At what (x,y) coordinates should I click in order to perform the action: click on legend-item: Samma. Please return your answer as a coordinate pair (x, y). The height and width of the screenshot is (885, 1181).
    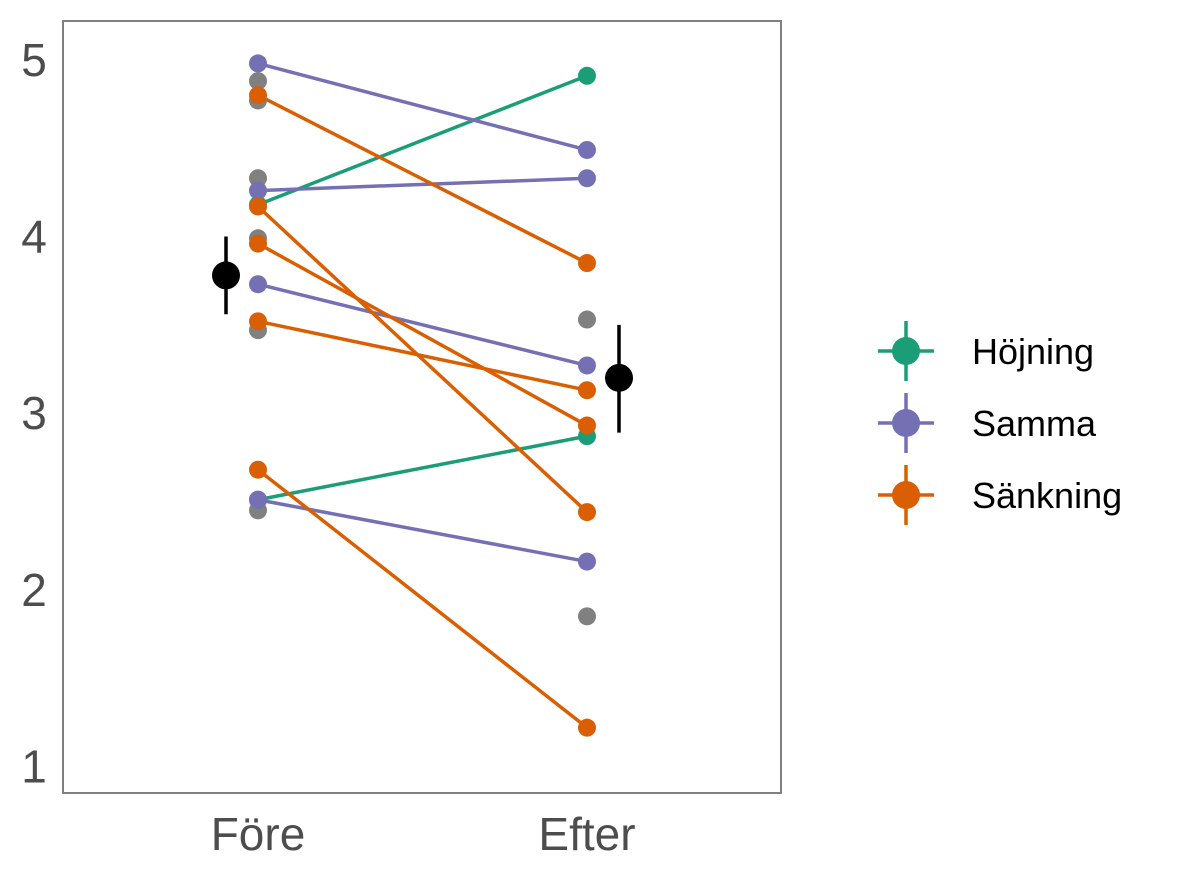
    Looking at the image, I should click on (987, 423).